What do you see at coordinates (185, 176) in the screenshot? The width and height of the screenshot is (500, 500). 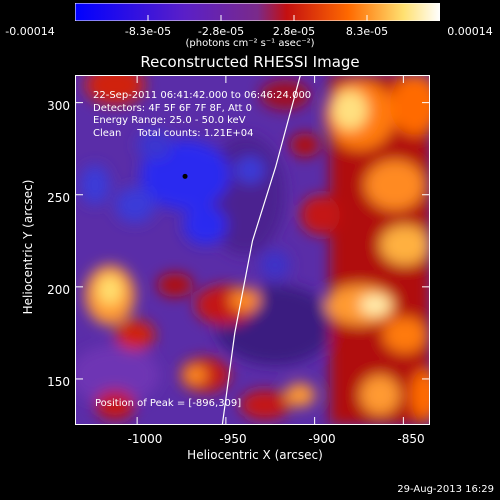 I see `peak-marker` at bounding box center [185, 176].